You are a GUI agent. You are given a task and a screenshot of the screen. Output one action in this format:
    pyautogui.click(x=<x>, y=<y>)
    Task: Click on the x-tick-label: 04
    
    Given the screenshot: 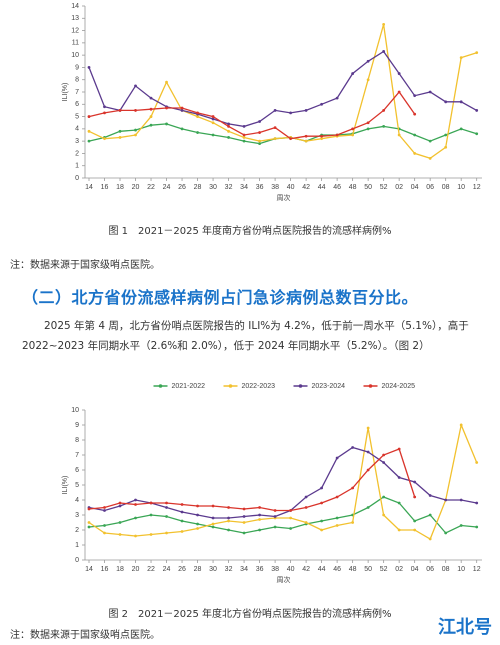 What is the action you would take?
    pyautogui.click(x=415, y=569)
    